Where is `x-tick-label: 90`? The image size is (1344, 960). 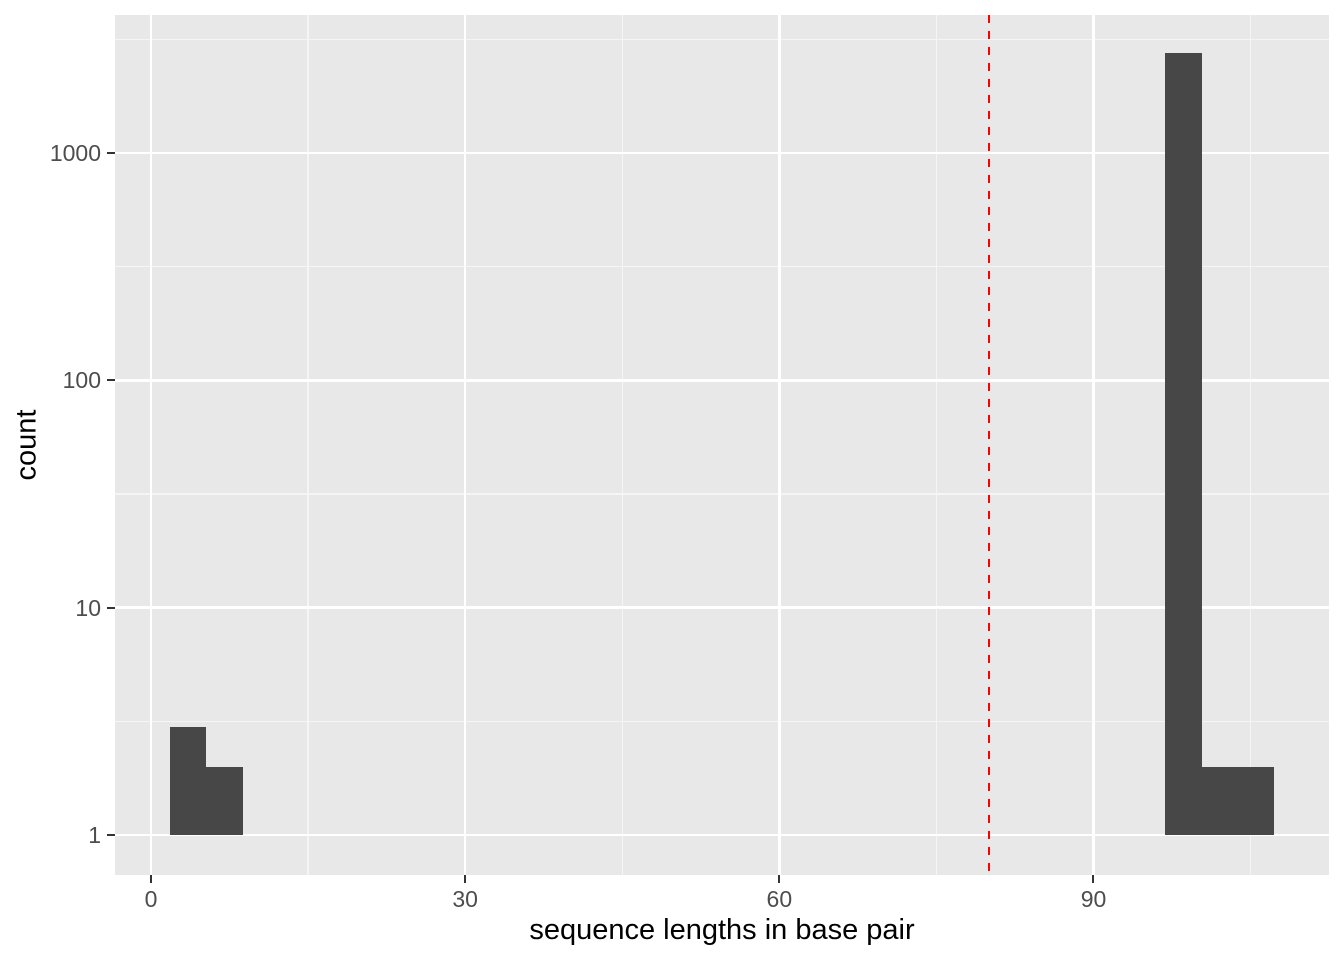
x-tick-label: 90 is located at coordinates (1093, 899).